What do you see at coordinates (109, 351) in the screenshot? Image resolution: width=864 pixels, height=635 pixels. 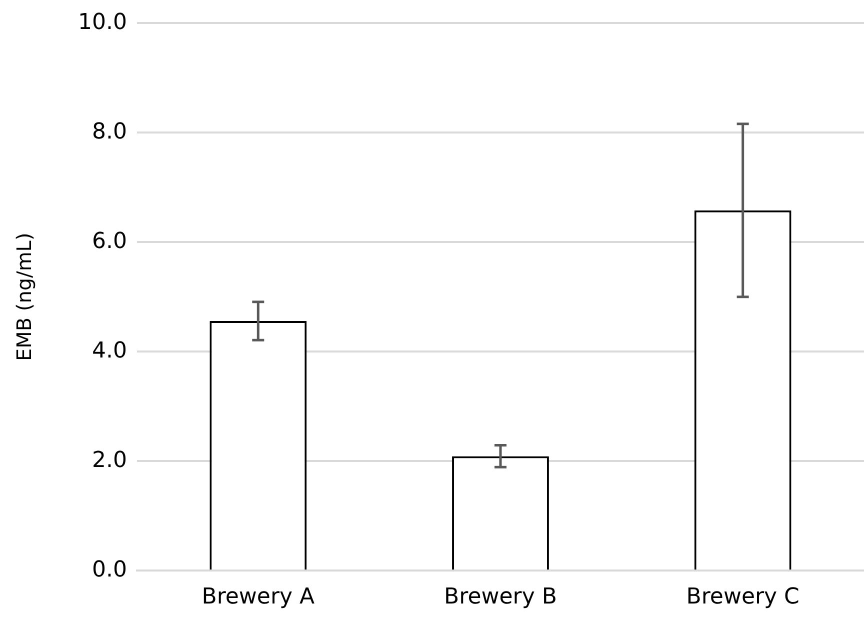 I see `y-tick-label: 4.0` at bounding box center [109, 351].